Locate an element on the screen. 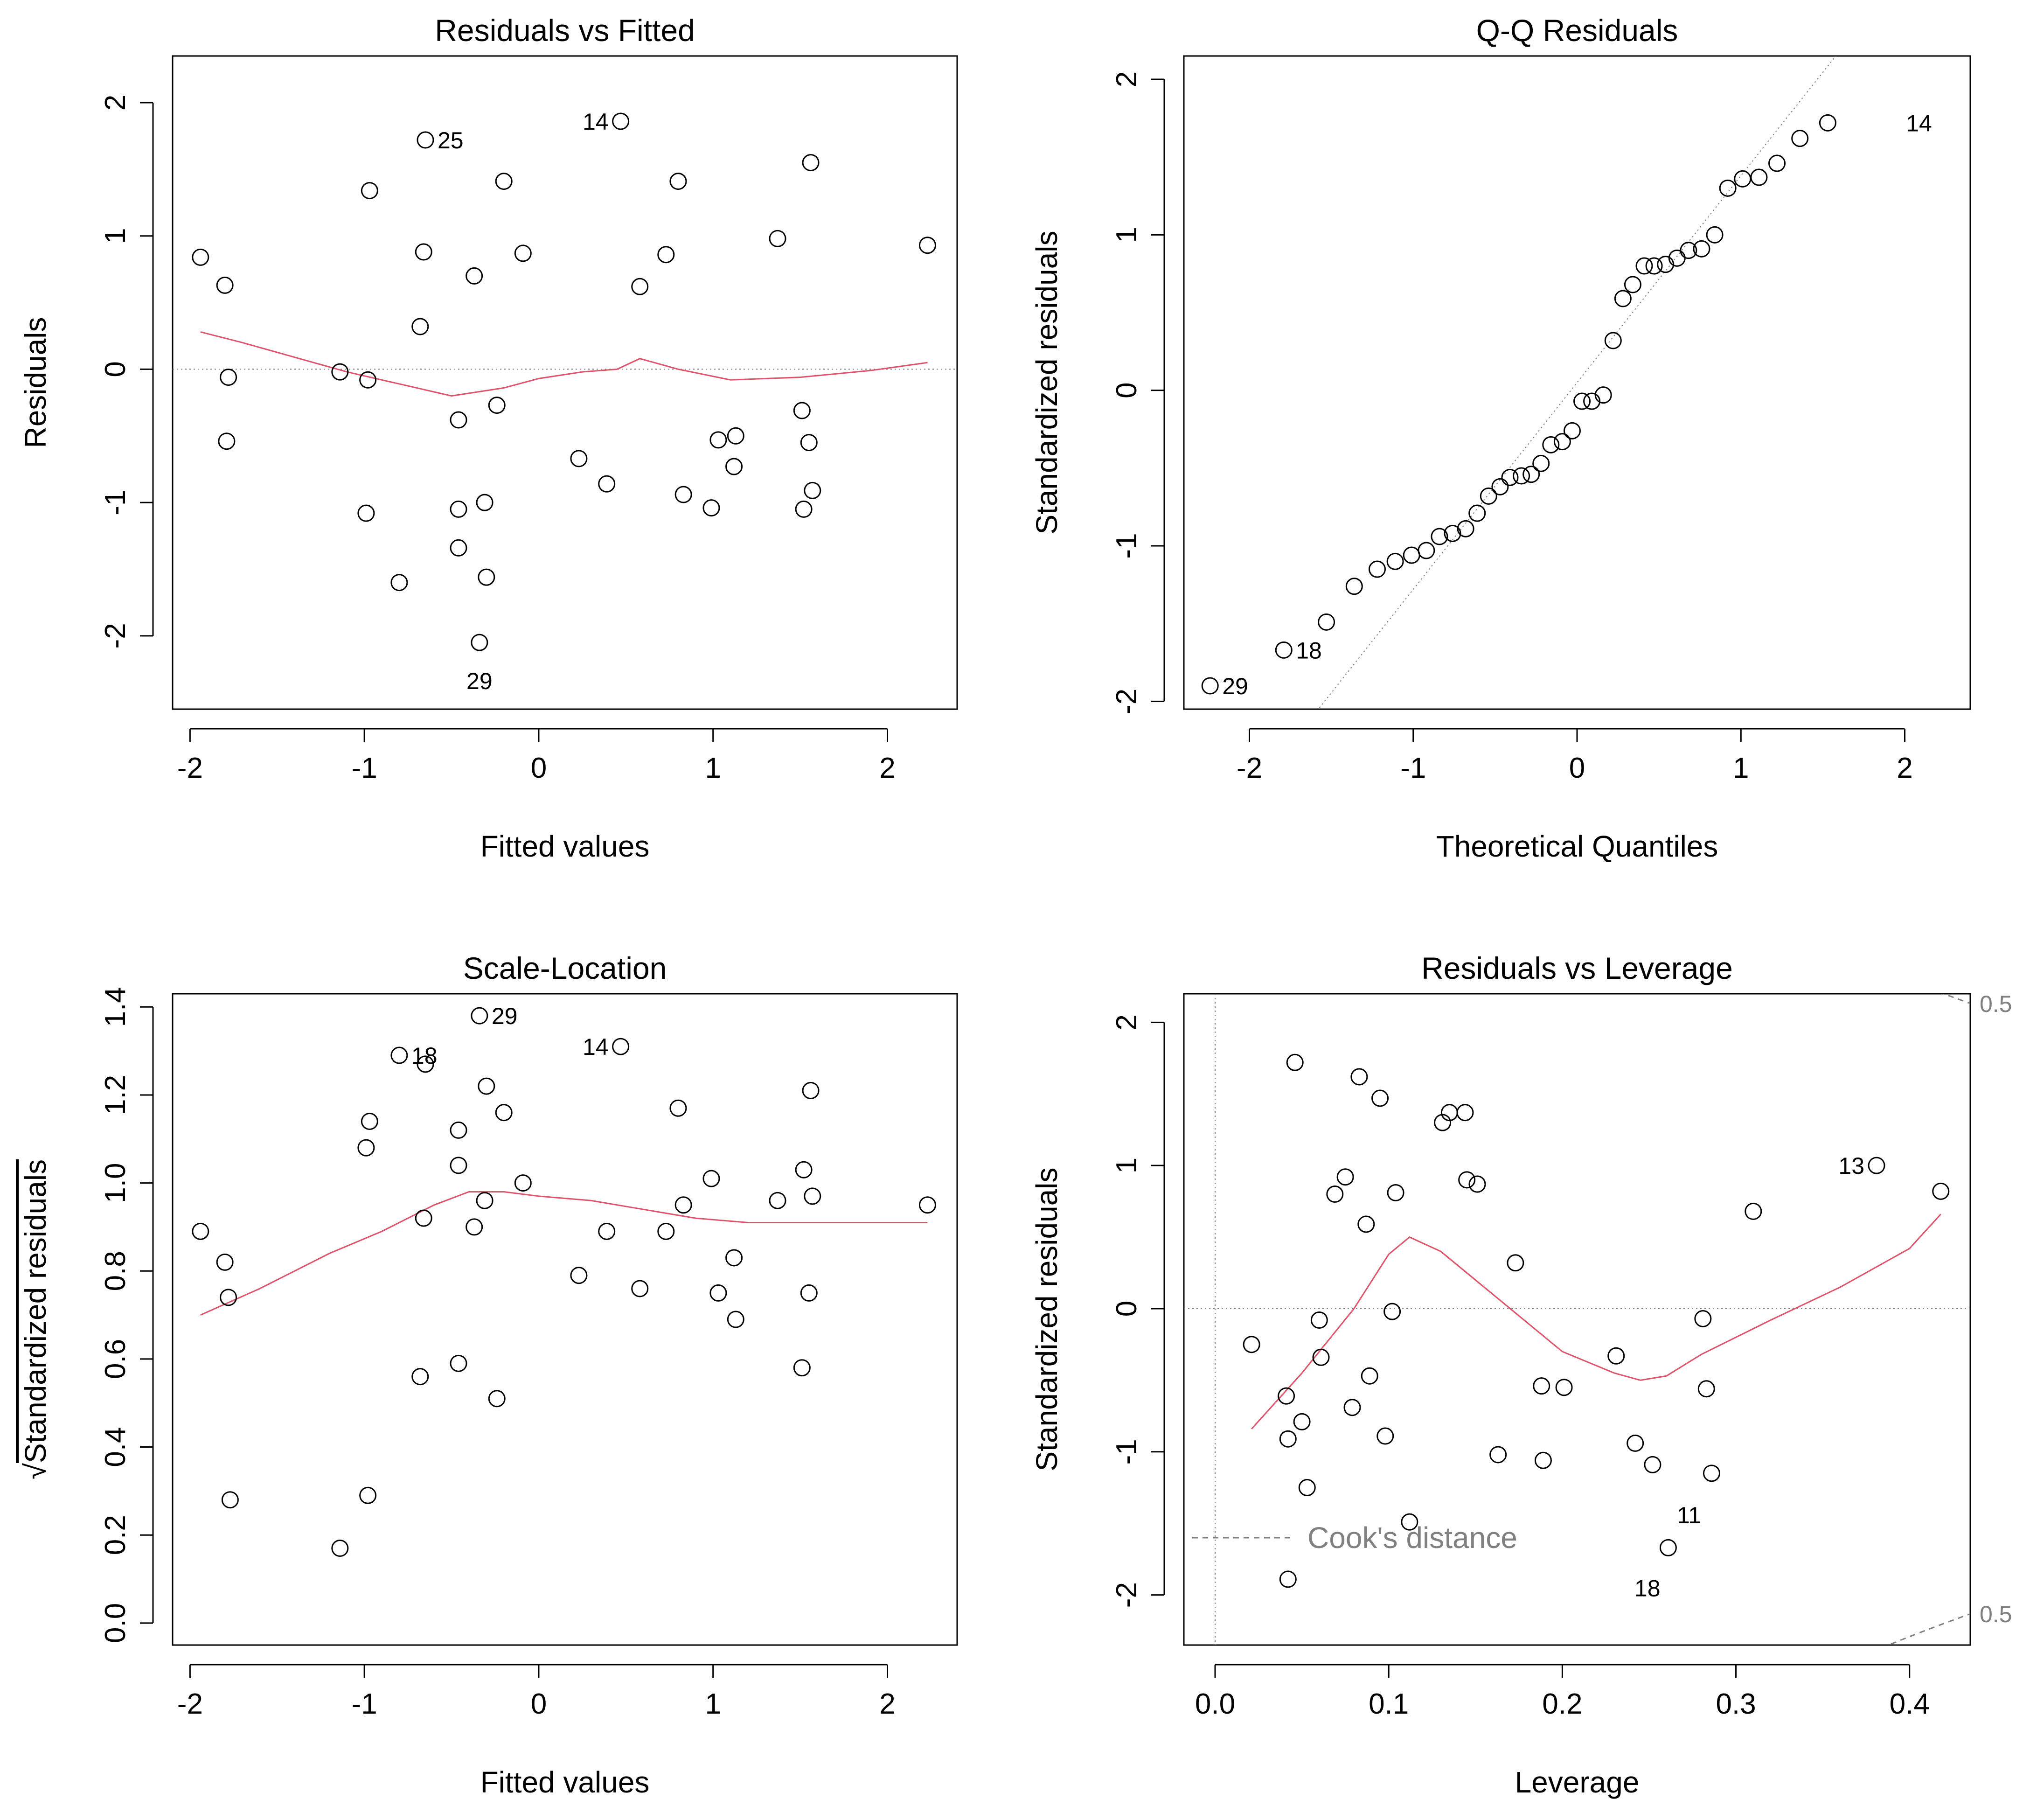  y-axis-title-text: Residuals is located at coordinates (36, 382).